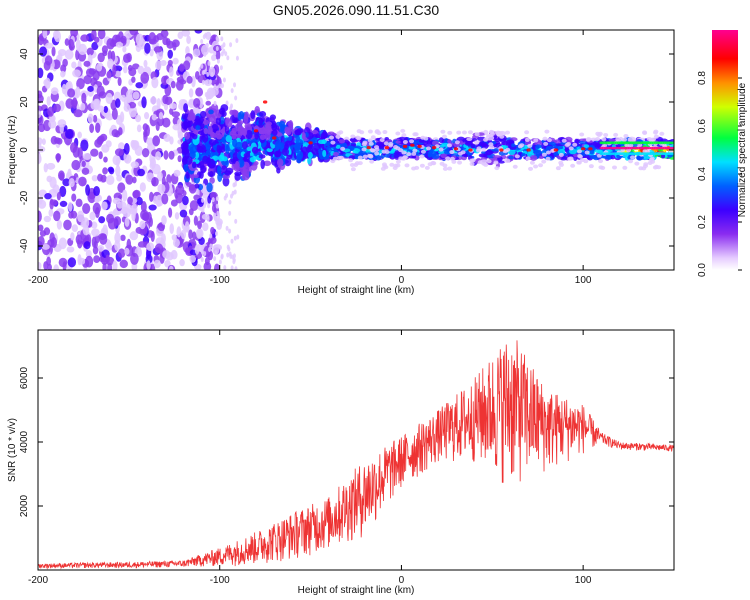  What do you see at coordinates (24, 150) in the screenshot?
I see `spectrogram-y-tick-label: 0` at bounding box center [24, 150].